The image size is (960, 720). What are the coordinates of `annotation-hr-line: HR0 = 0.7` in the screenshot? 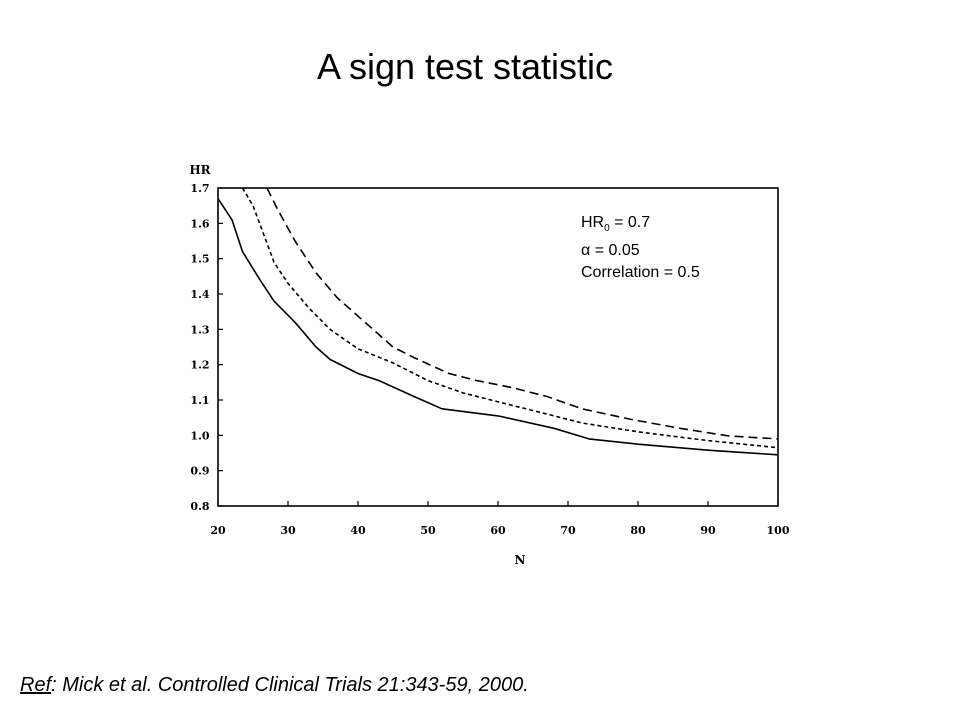 It's located at (640, 226).